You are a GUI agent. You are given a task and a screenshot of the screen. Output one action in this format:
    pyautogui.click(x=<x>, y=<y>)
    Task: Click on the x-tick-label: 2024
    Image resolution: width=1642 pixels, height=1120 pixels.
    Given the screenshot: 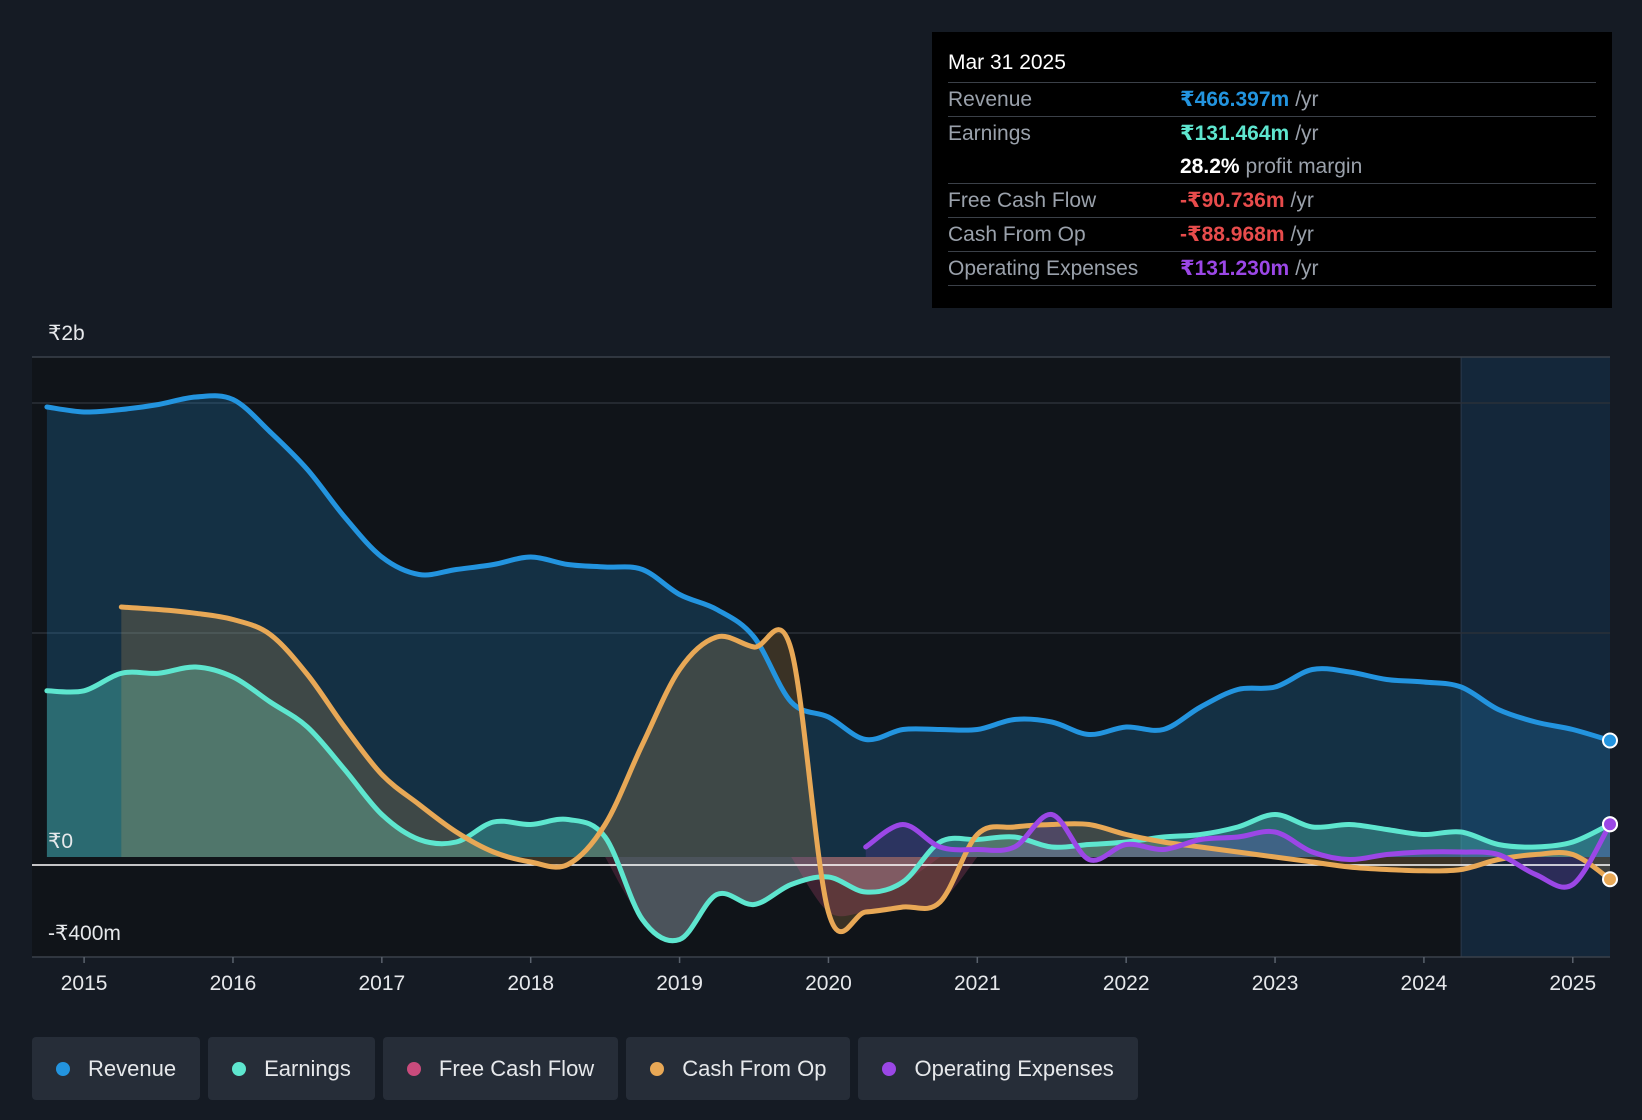 What is the action you would take?
    pyautogui.click(x=1424, y=983)
    